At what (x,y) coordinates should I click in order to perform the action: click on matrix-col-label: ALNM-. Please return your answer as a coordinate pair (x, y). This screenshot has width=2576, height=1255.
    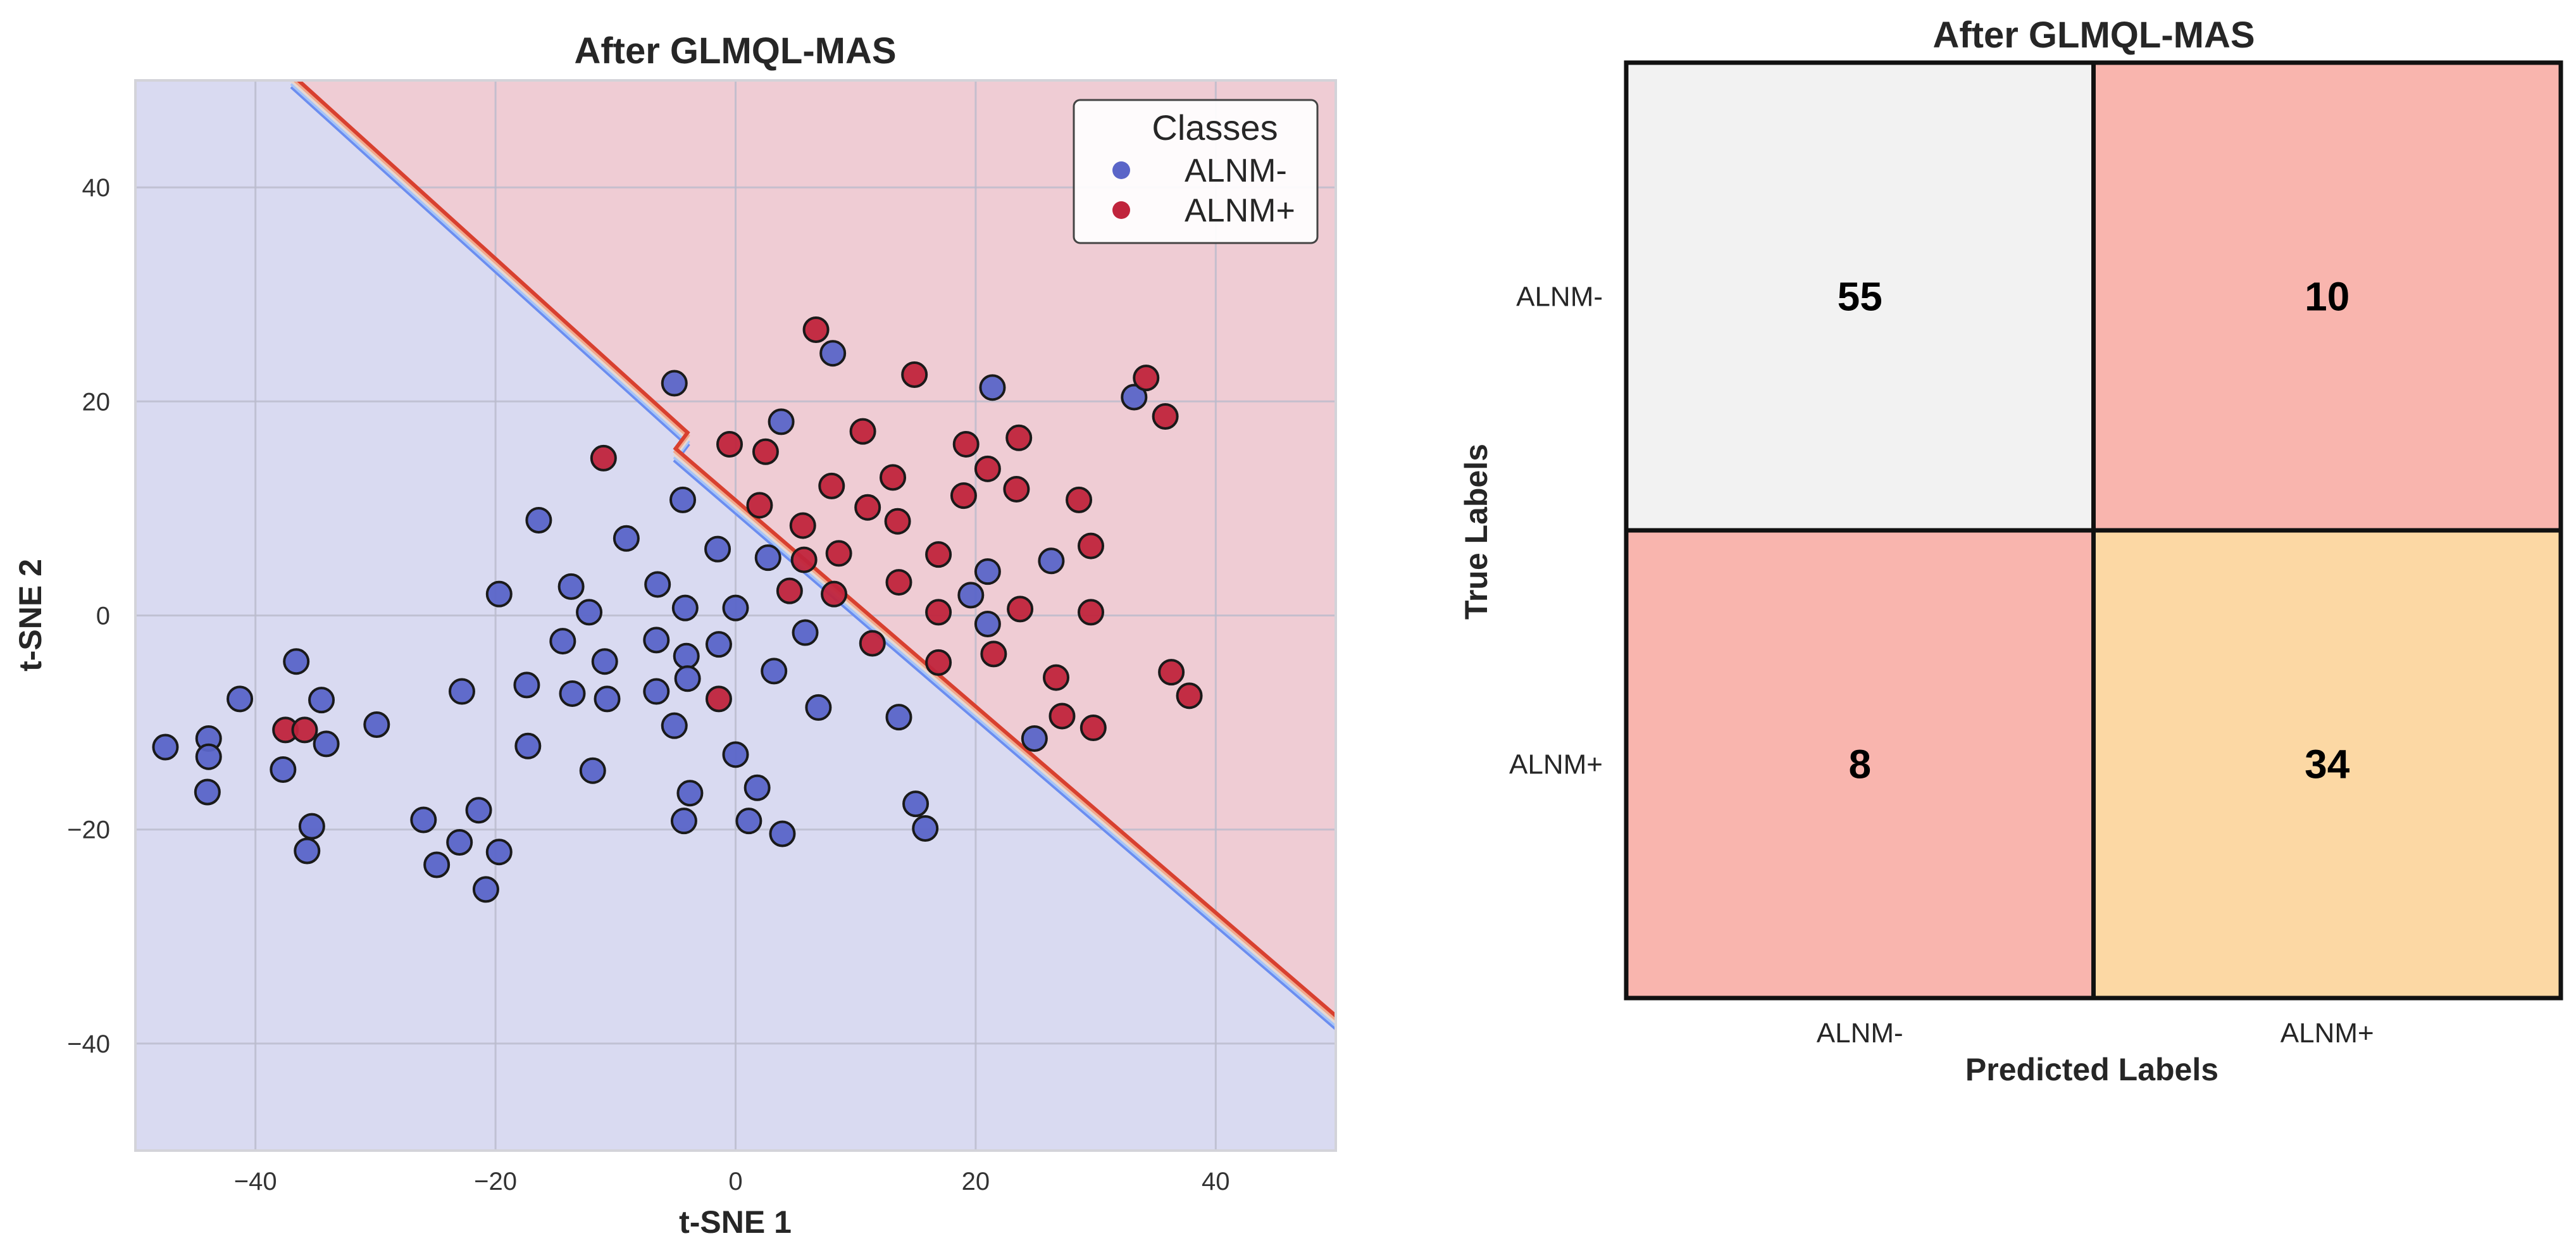
    Looking at the image, I should click on (1860, 1033).